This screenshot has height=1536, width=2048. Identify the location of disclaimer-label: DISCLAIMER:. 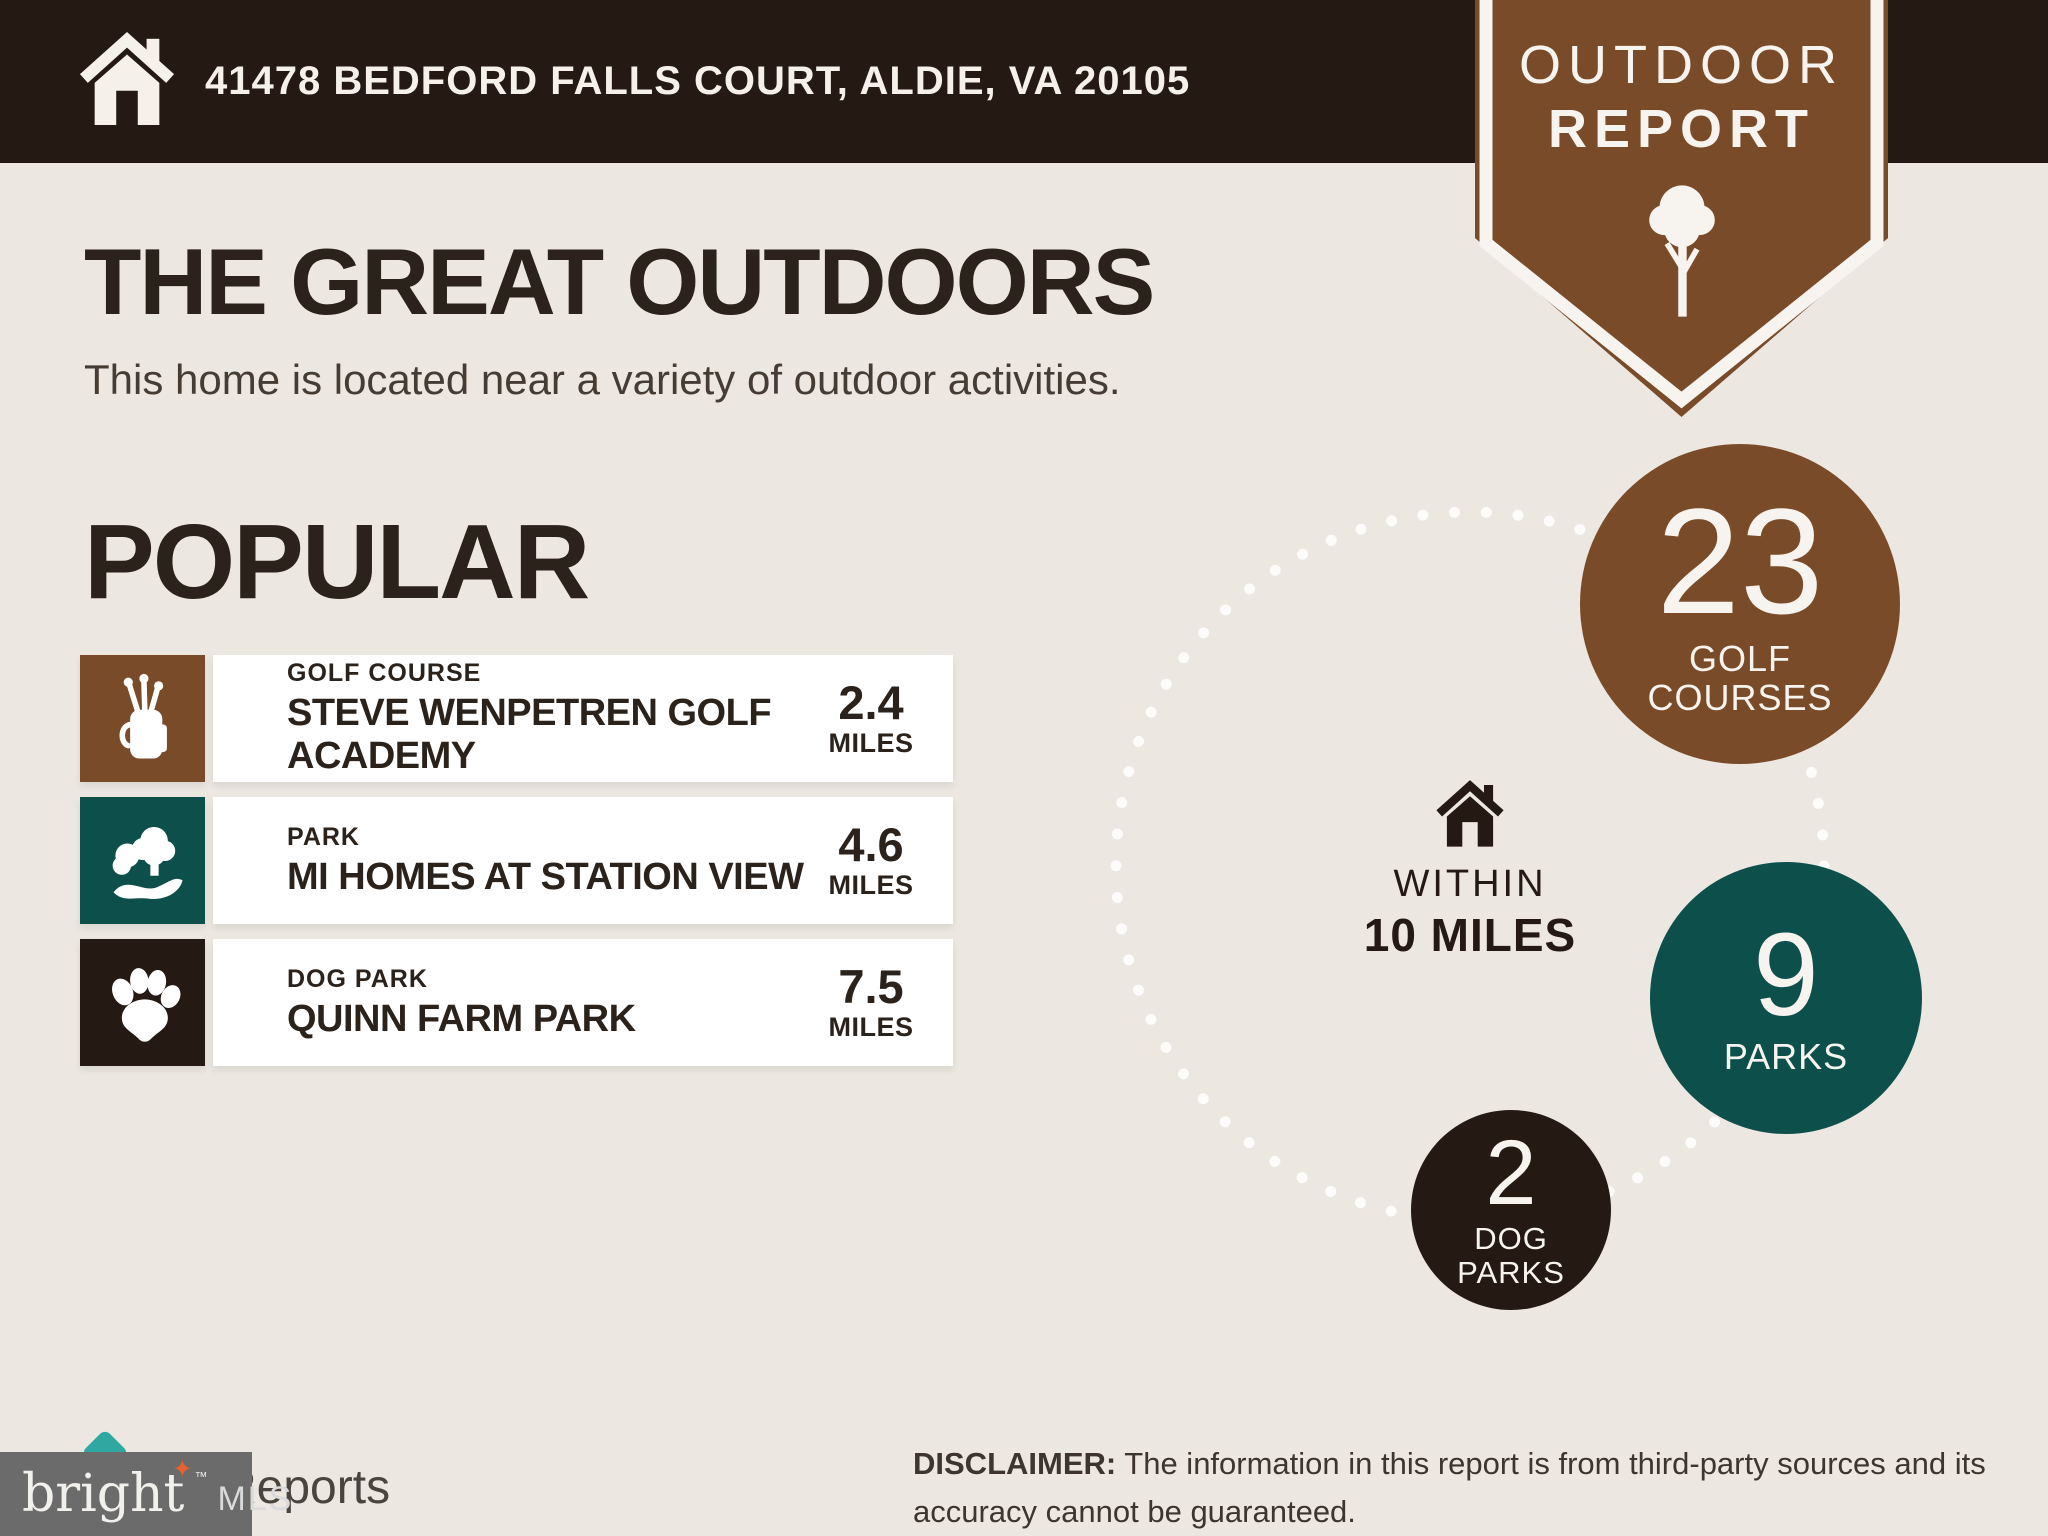
(1015, 1463).